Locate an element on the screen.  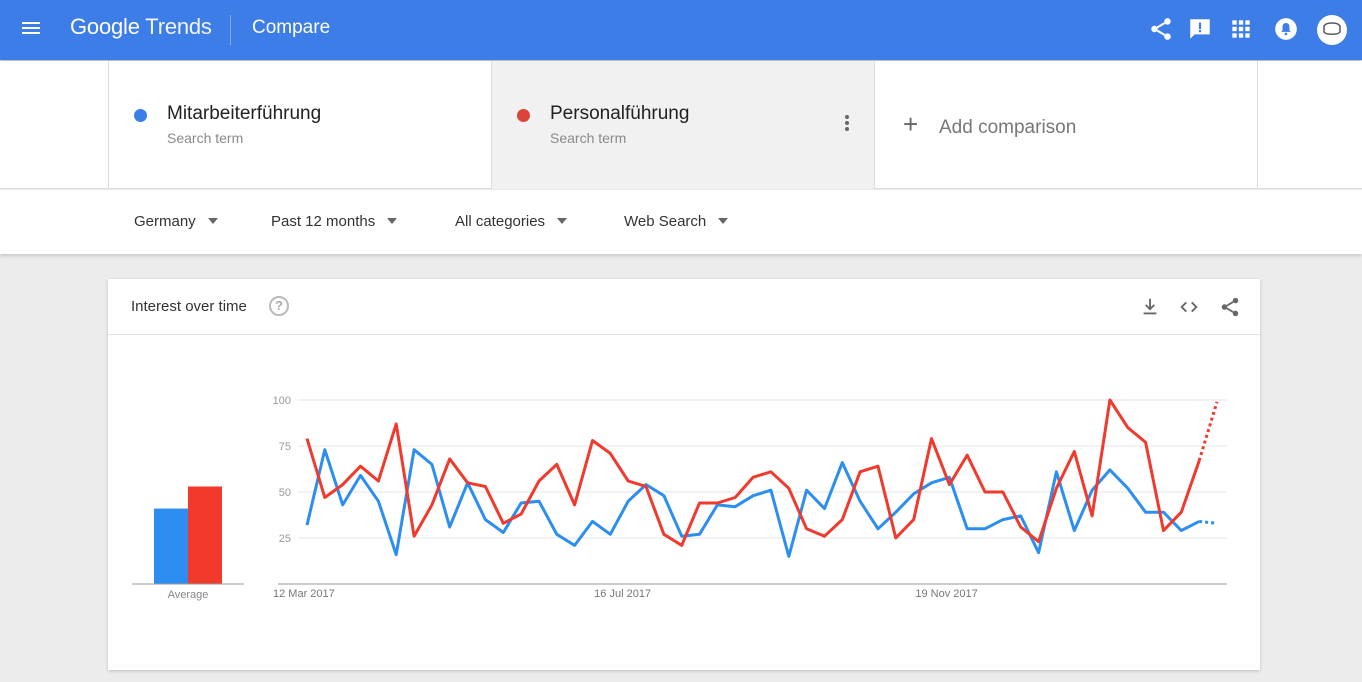
region-value: Germany is located at coordinates (165, 221).